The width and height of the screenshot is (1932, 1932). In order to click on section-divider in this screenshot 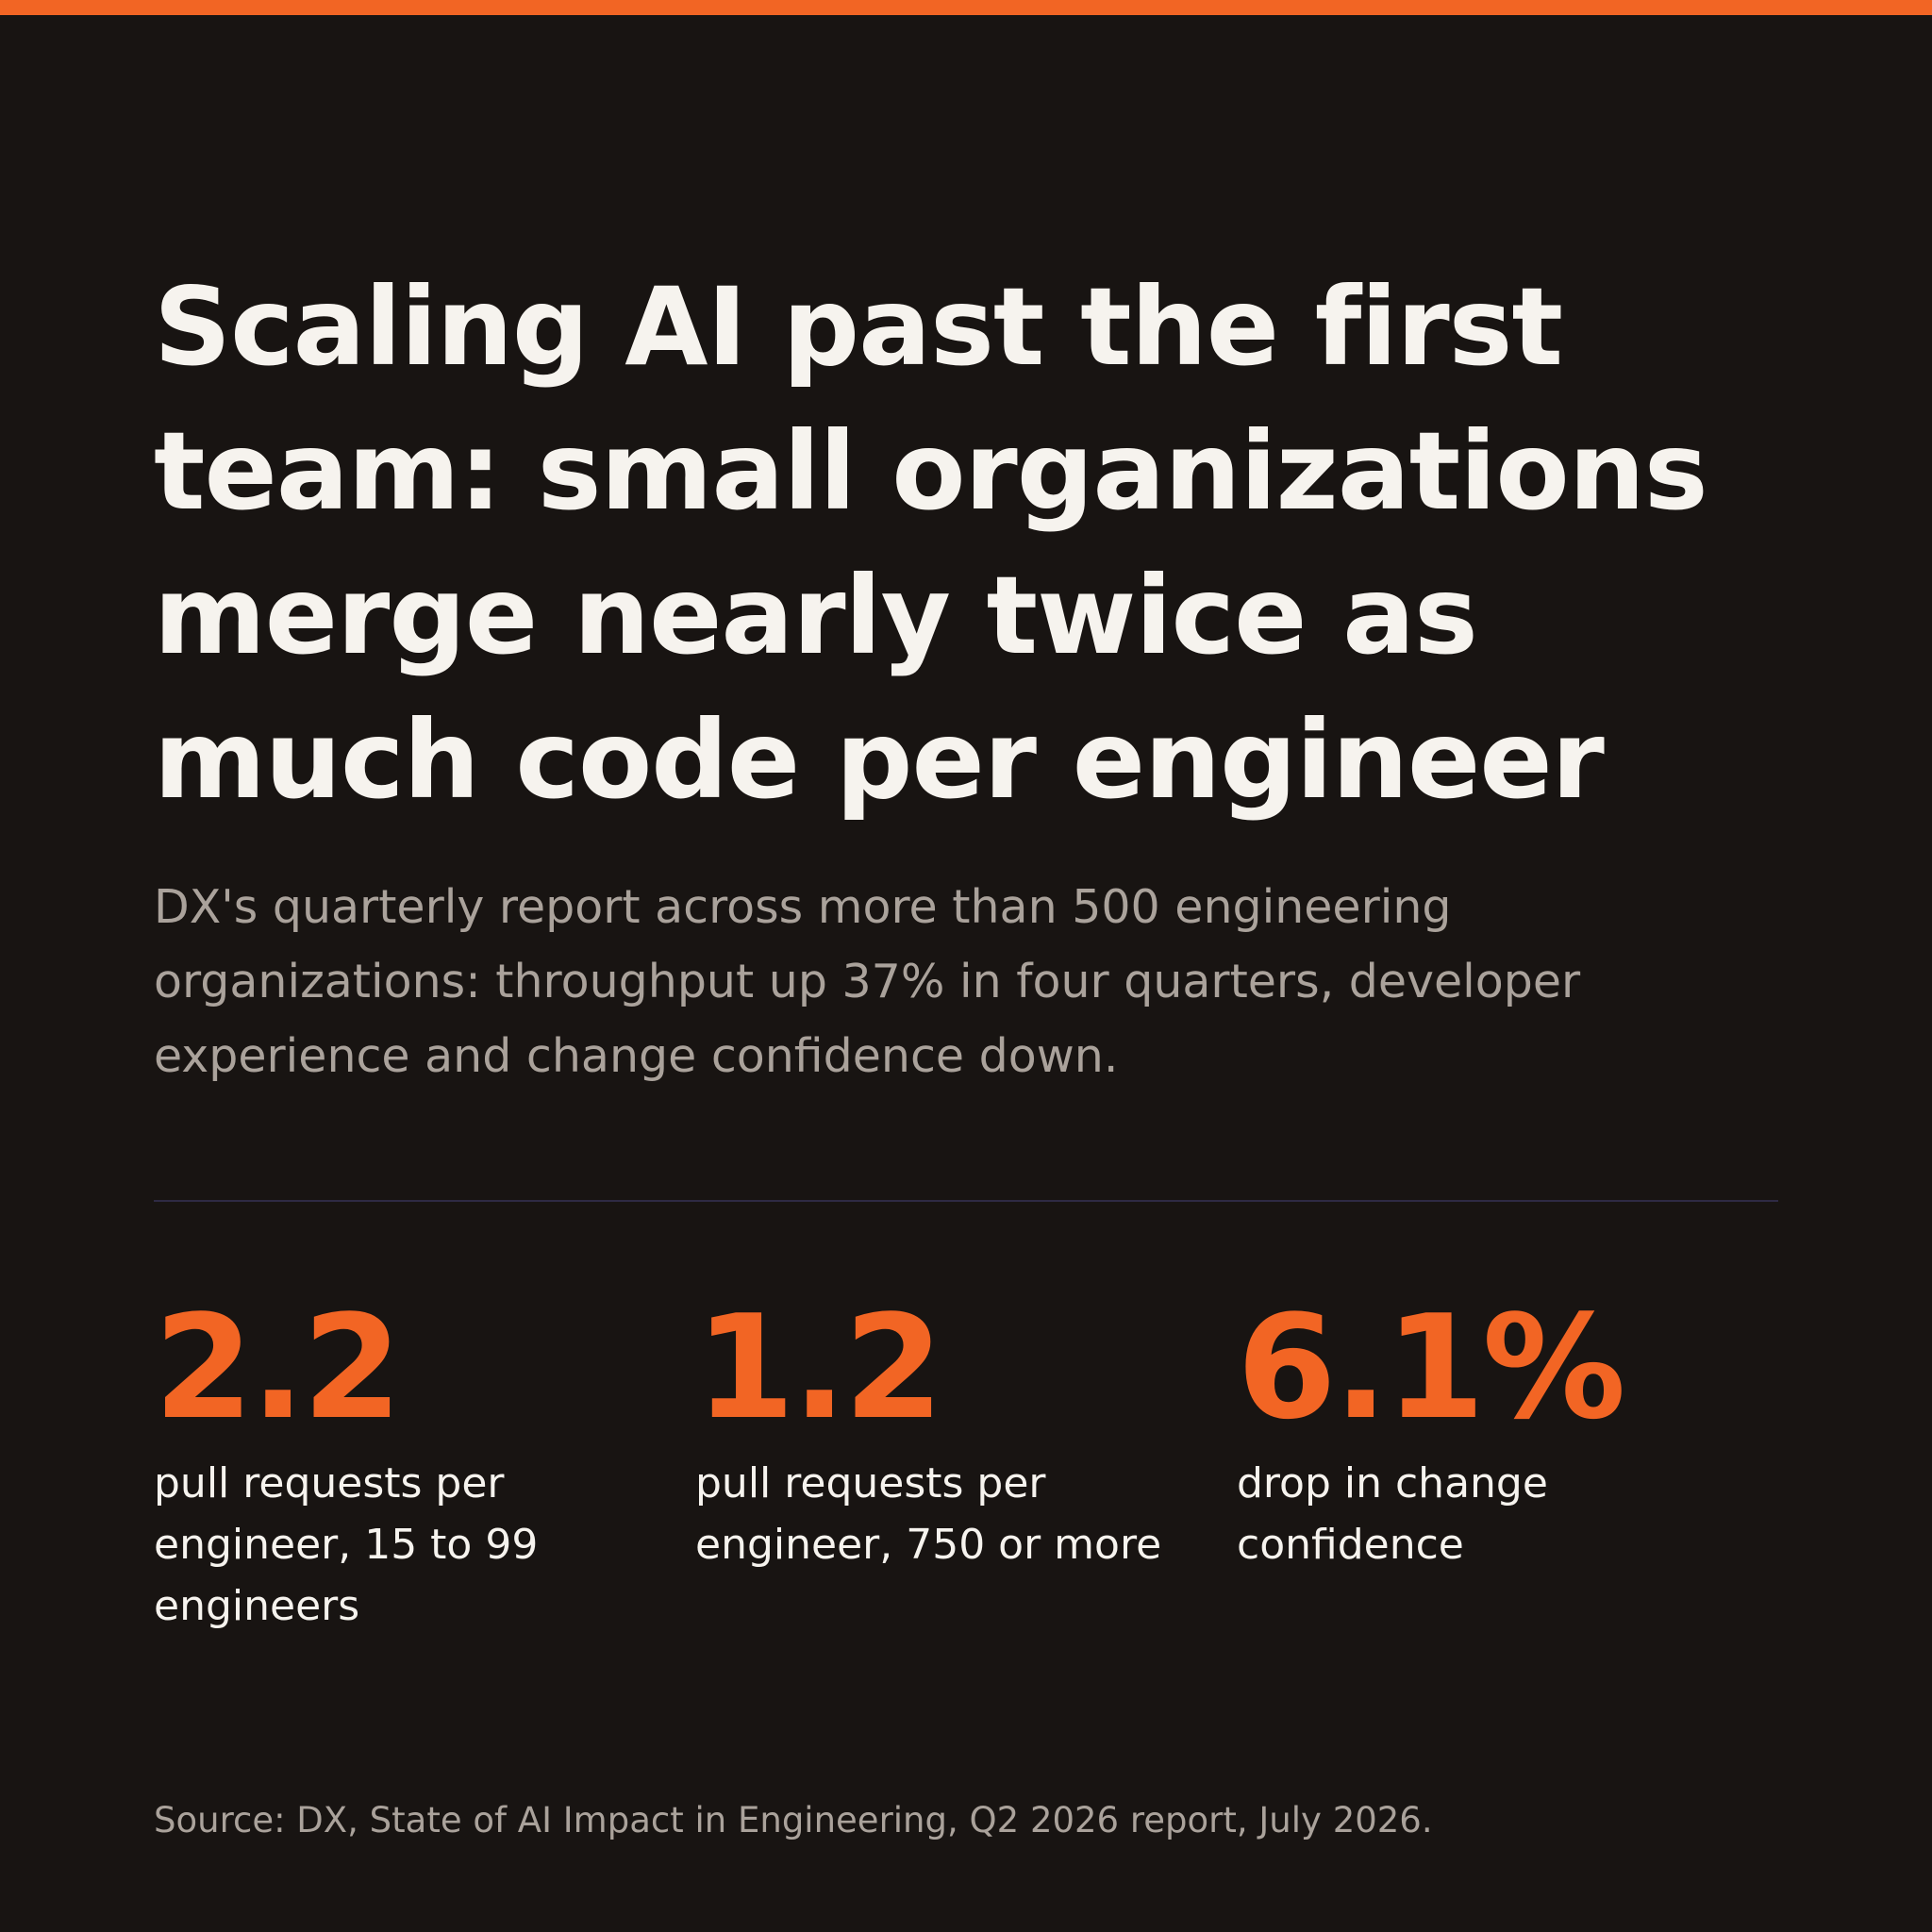, I will do `click(966, 1201)`.